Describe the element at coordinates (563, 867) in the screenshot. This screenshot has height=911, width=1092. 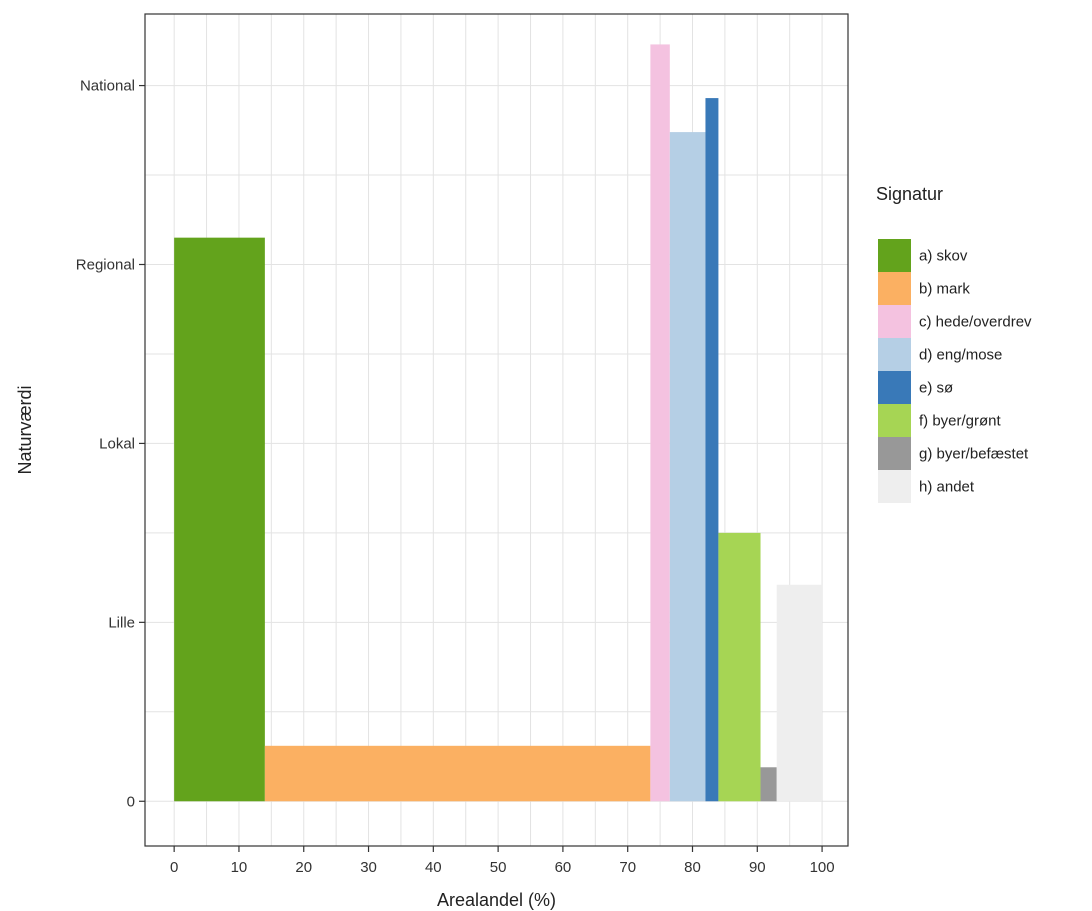
I see `x-tick-label: 60` at that location.